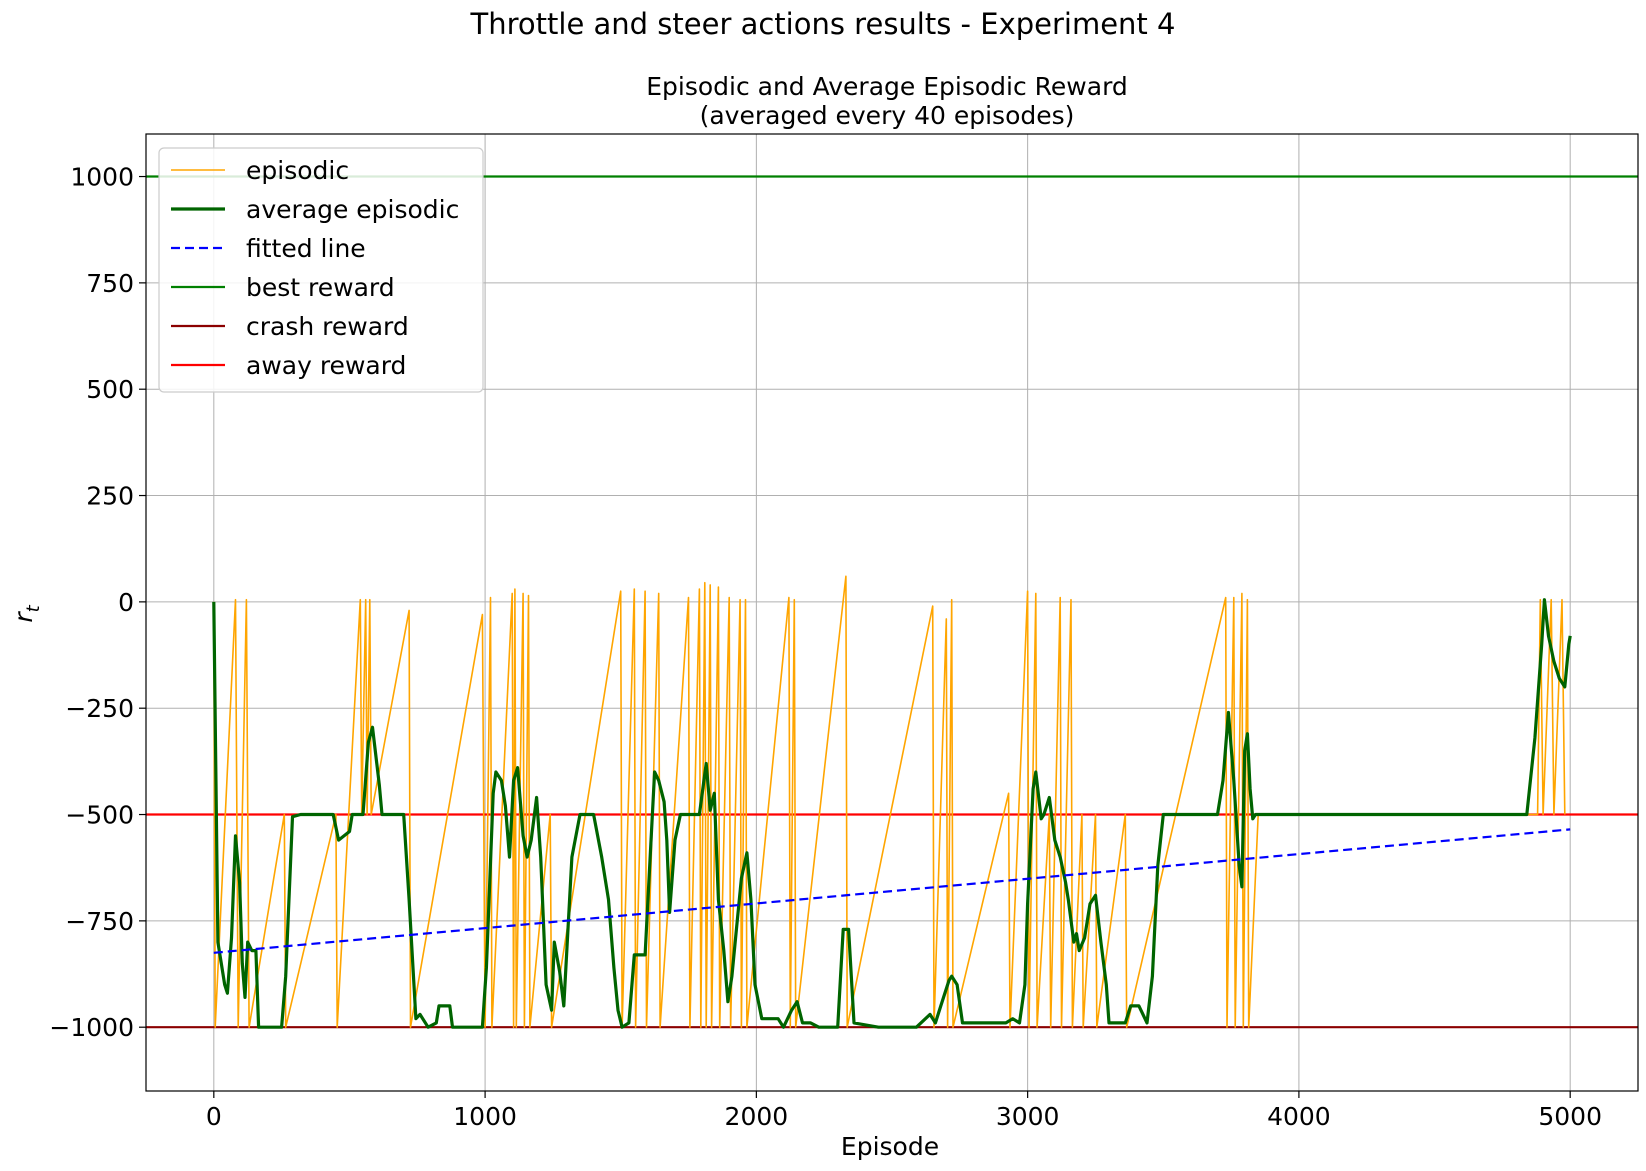  What do you see at coordinates (352, 209) in the screenshot?
I see `legend-label-average-episodic: average episodic` at bounding box center [352, 209].